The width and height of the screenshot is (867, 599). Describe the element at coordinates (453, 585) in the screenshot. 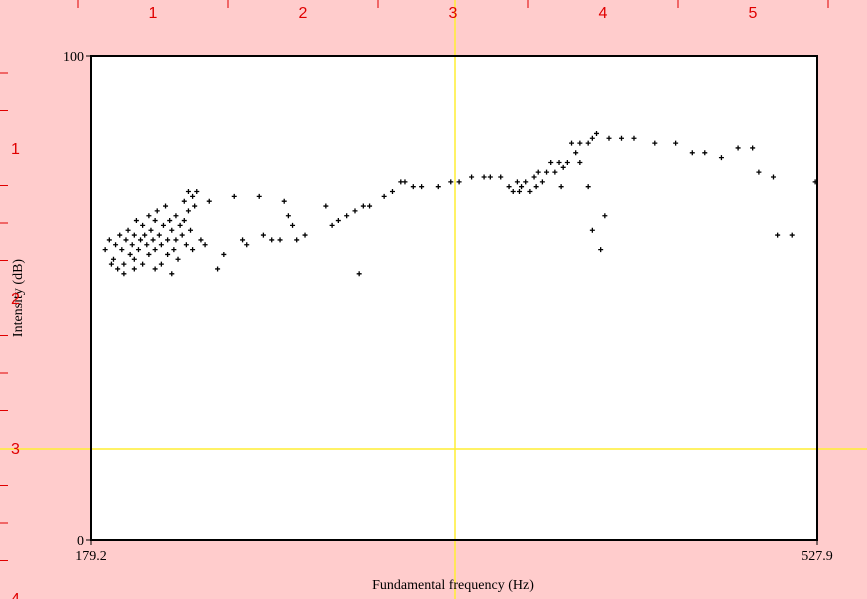

I see `x-axis-label: Fundamental frequency (Hz)` at that location.